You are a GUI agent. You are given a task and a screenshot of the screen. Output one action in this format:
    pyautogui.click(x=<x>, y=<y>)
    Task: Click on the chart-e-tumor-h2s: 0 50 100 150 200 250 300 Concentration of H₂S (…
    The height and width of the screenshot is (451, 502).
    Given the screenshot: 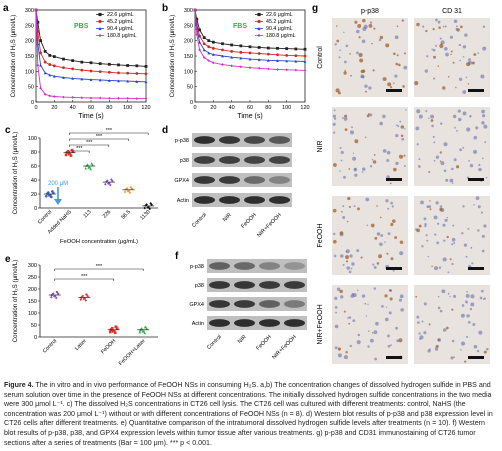 What is the action you would take?
    pyautogui.click(x=85, y=313)
    